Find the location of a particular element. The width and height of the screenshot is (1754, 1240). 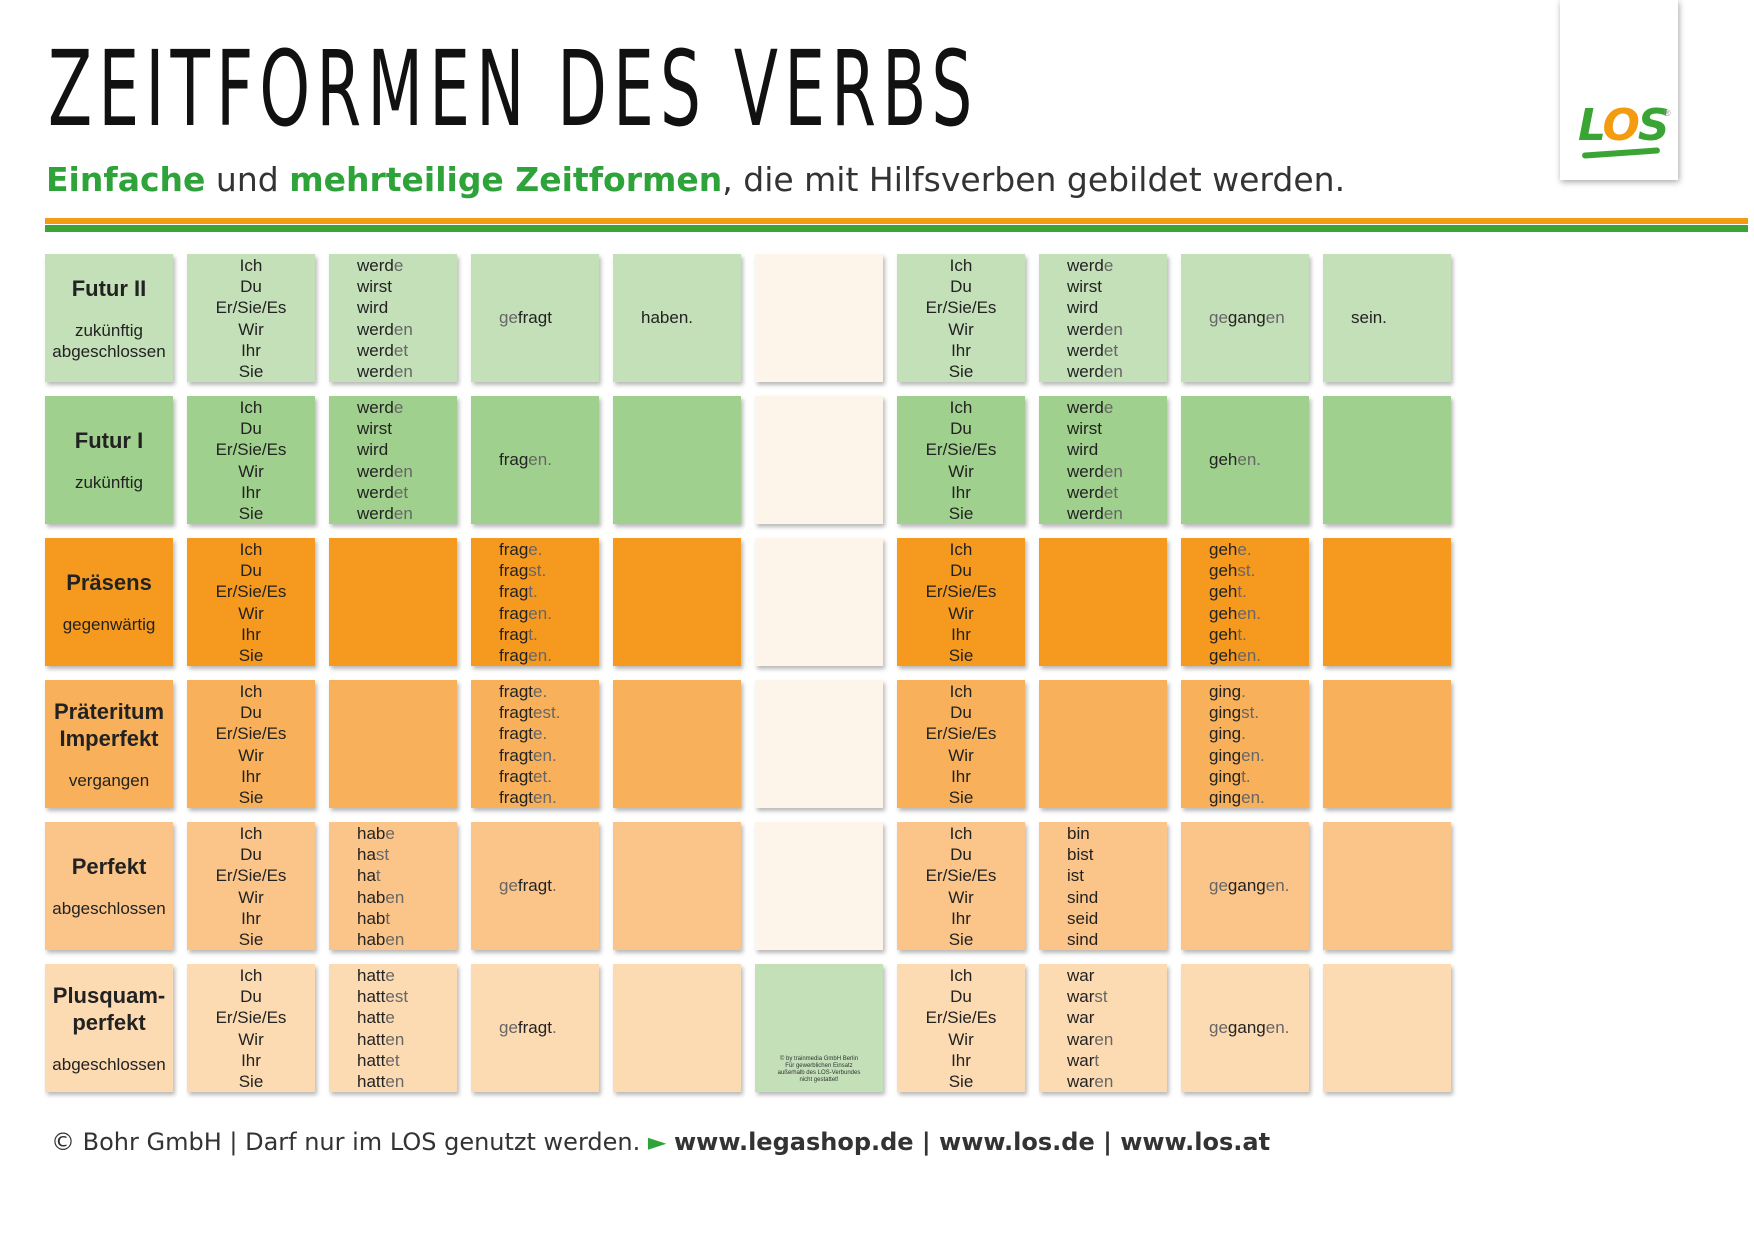

verb-ending: e. is located at coordinates (535, 549).